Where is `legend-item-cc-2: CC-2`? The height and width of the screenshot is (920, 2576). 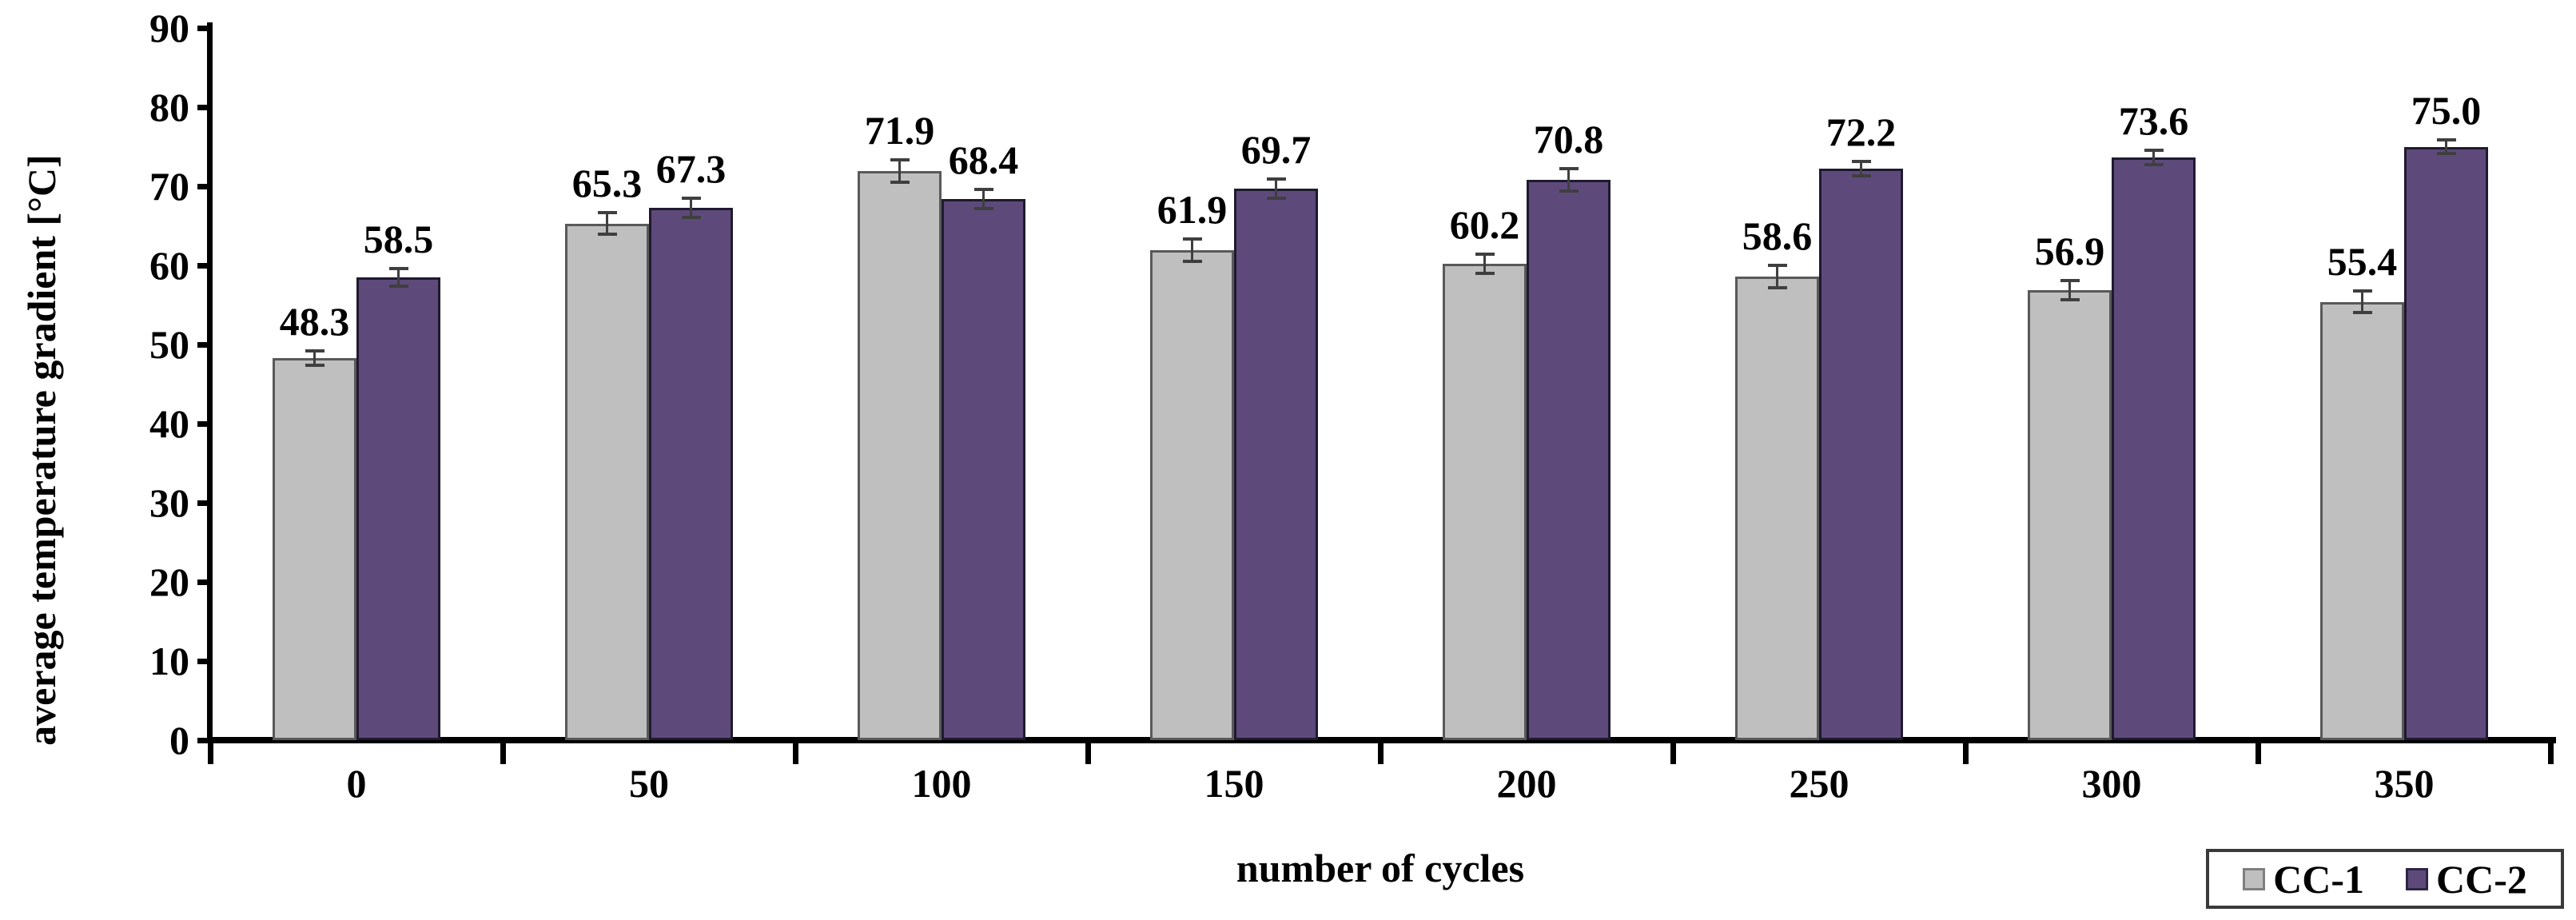 legend-item-cc-2: CC-2 is located at coordinates (2466, 879).